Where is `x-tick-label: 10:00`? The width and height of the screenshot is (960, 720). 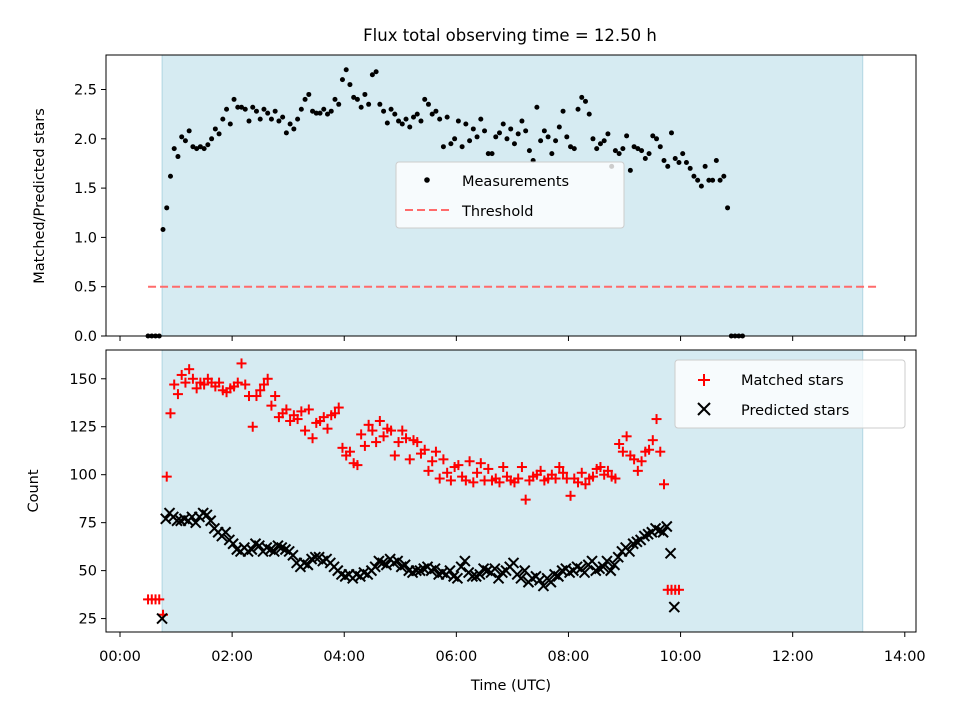
x-tick-label: 10:00 is located at coordinates (681, 657).